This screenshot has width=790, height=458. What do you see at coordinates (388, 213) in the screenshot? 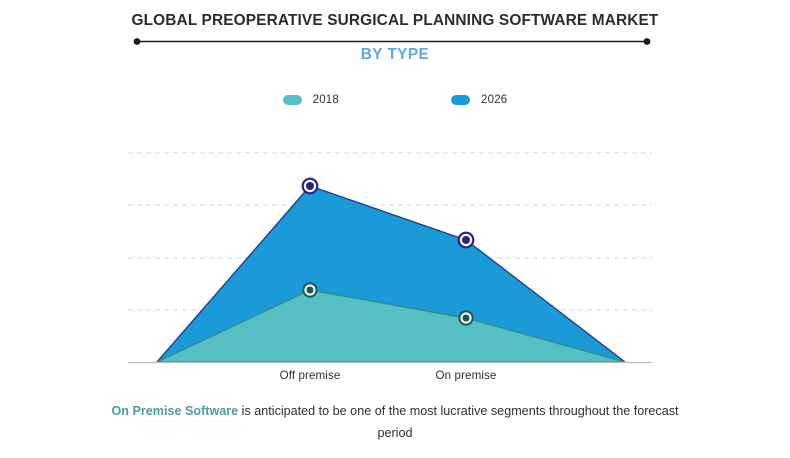
I see `markers-2026` at bounding box center [388, 213].